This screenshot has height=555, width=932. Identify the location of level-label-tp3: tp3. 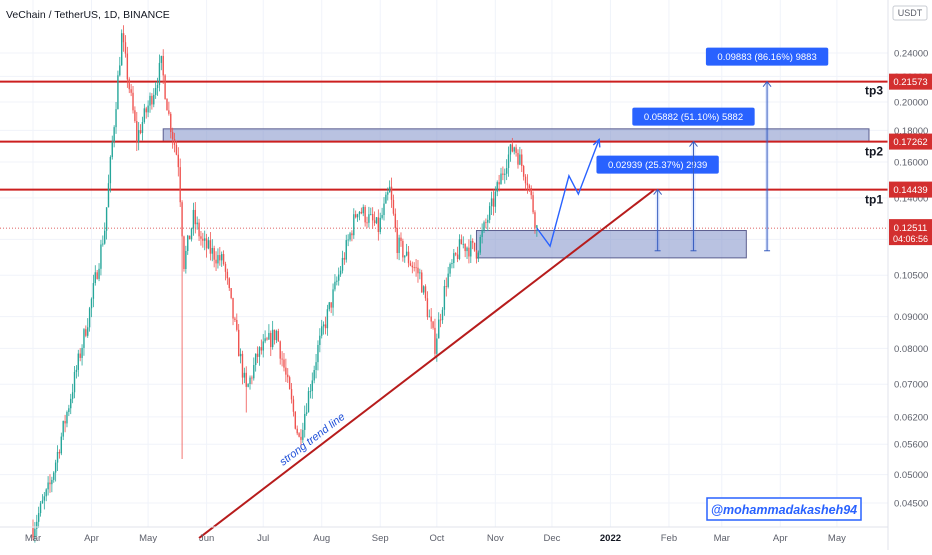
(874, 91).